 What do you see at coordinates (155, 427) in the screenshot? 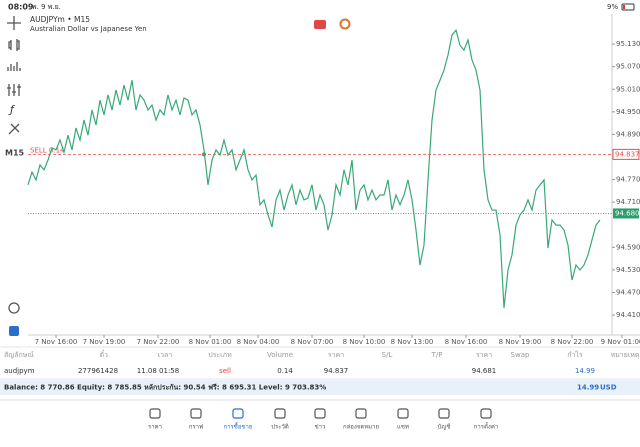
I see `nav-label: ราคา` at bounding box center [155, 427].